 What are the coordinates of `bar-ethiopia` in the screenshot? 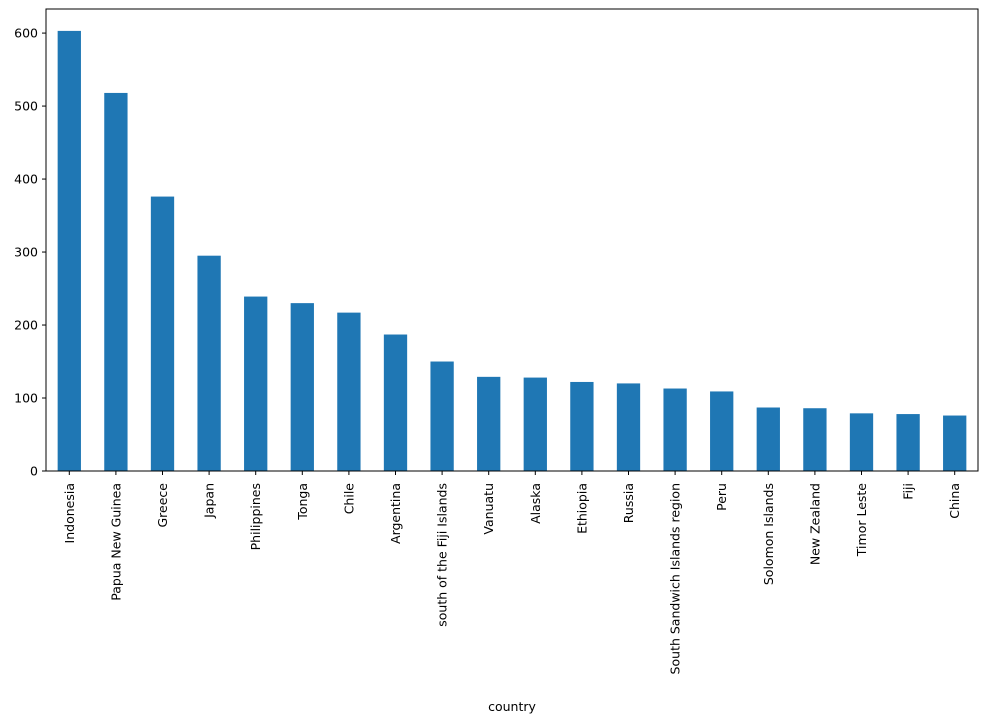 It's located at (582, 426).